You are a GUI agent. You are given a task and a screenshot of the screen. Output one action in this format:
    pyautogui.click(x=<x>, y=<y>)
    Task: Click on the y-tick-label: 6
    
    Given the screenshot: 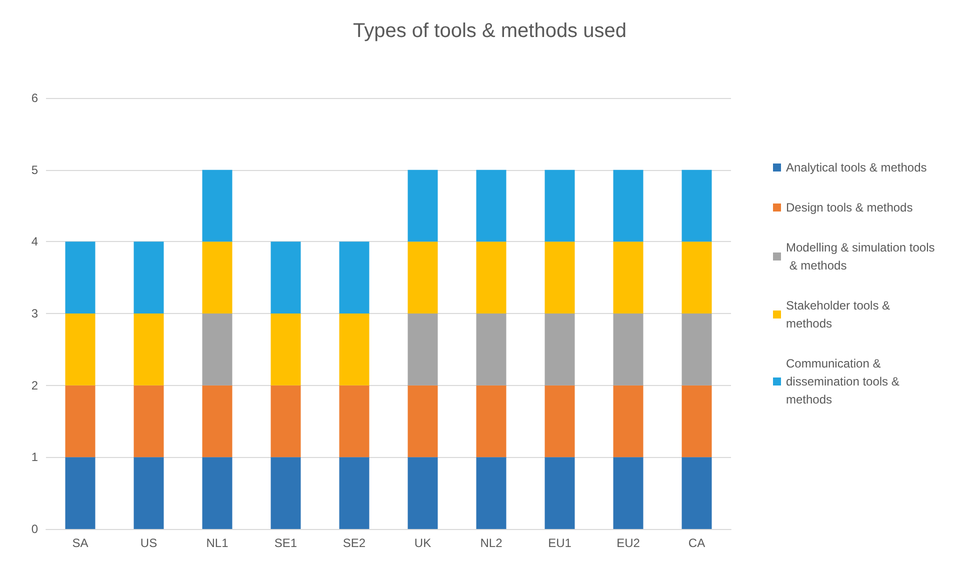 What is the action you would take?
    pyautogui.click(x=34, y=98)
    